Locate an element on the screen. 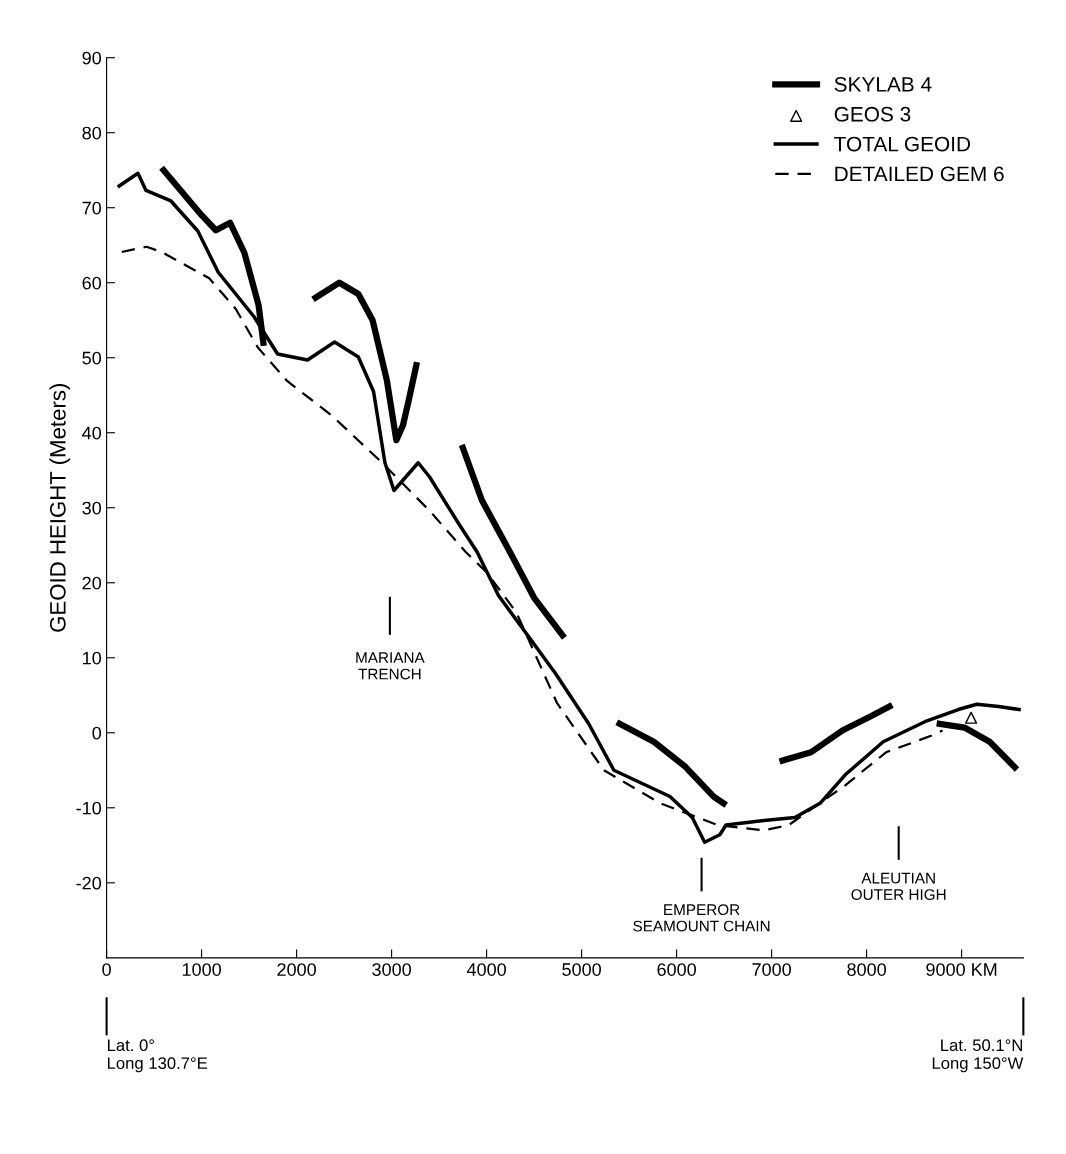  x-tick-label: 0 is located at coordinates (106, 969).